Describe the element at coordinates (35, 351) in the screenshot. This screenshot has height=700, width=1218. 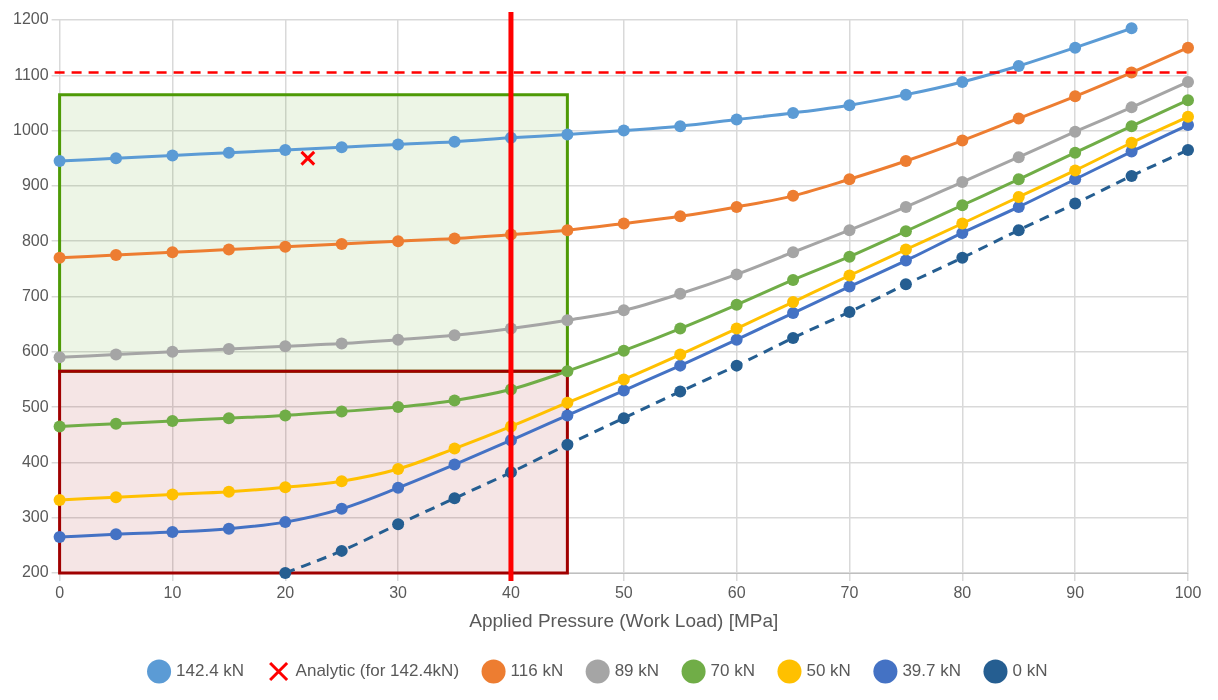
I see `y-tick-label: 600` at that location.